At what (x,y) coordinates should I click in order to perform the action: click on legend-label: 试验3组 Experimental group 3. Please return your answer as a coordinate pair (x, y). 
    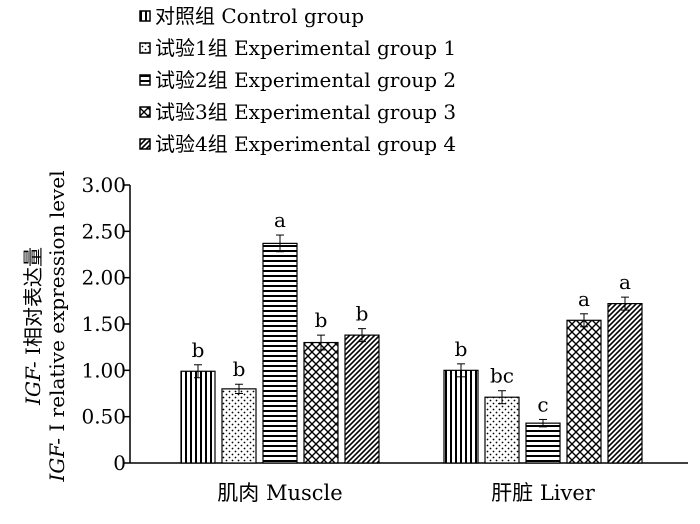
    Looking at the image, I should click on (305, 112).